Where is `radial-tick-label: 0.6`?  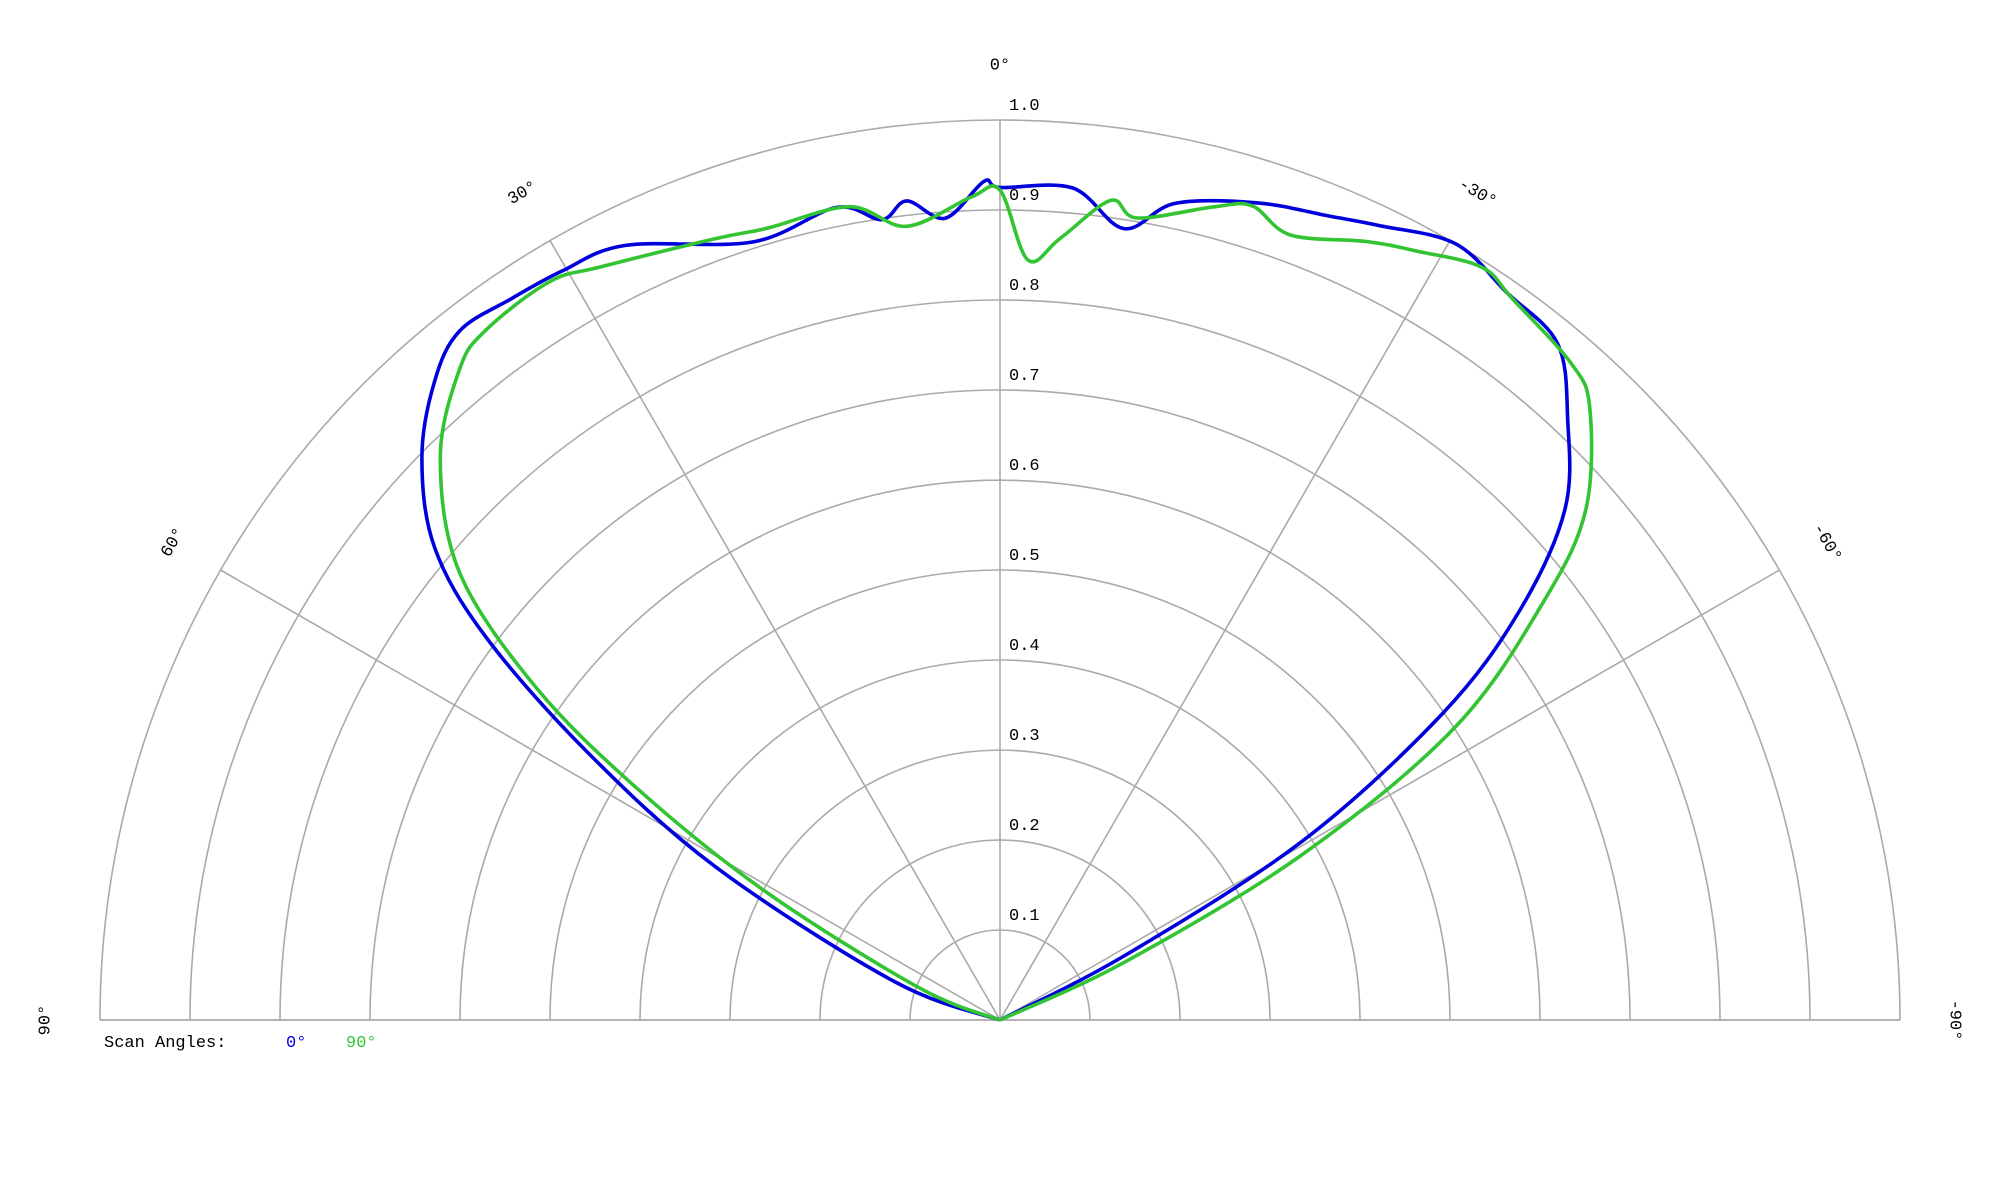
radial-tick-label: 0.6 is located at coordinates (1024, 466).